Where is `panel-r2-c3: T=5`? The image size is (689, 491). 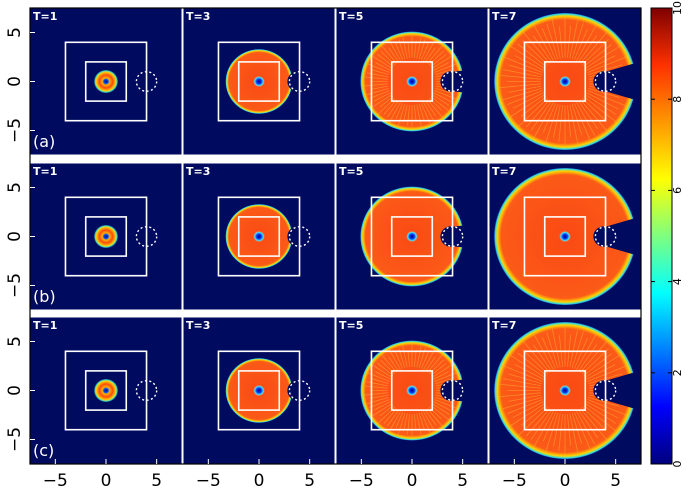
panel-r2-c3: T=5 is located at coordinates (412, 236).